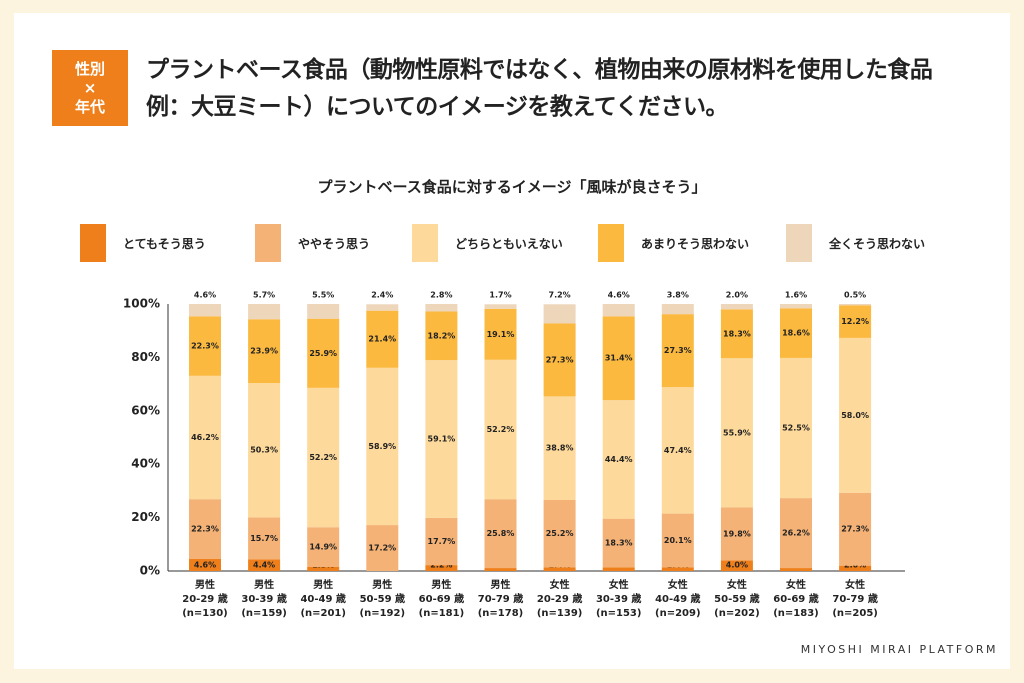 This screenshot has width=1024, height=683. I want to click on tag-line-2: ×, so click(90, 87).